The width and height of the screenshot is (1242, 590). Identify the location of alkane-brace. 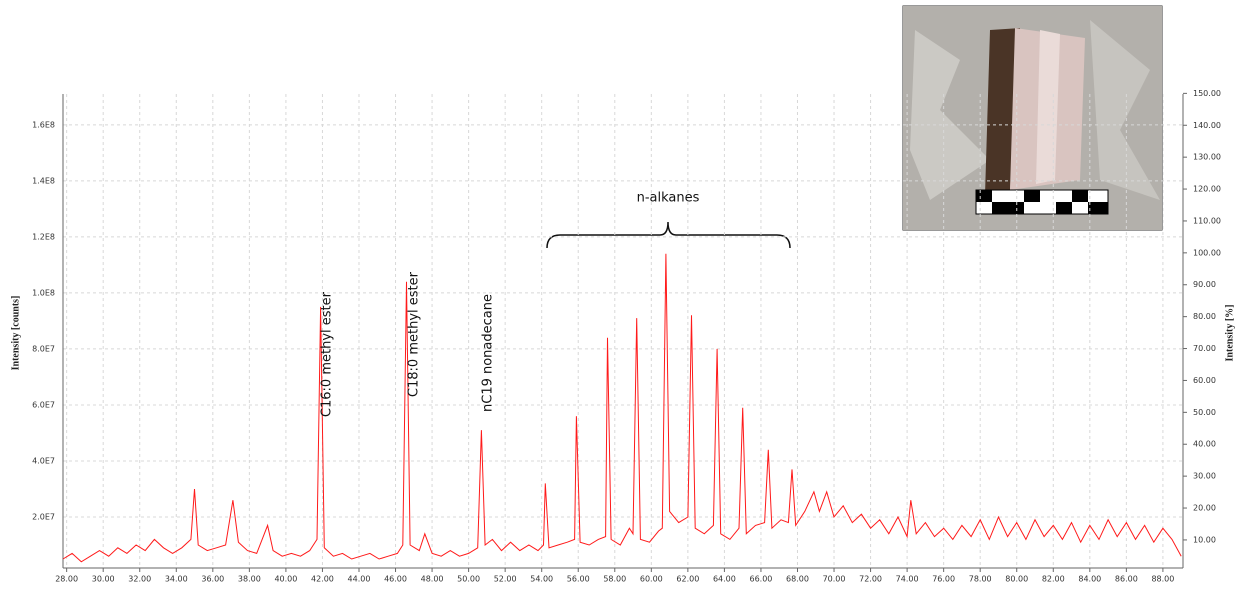
(668, 235).